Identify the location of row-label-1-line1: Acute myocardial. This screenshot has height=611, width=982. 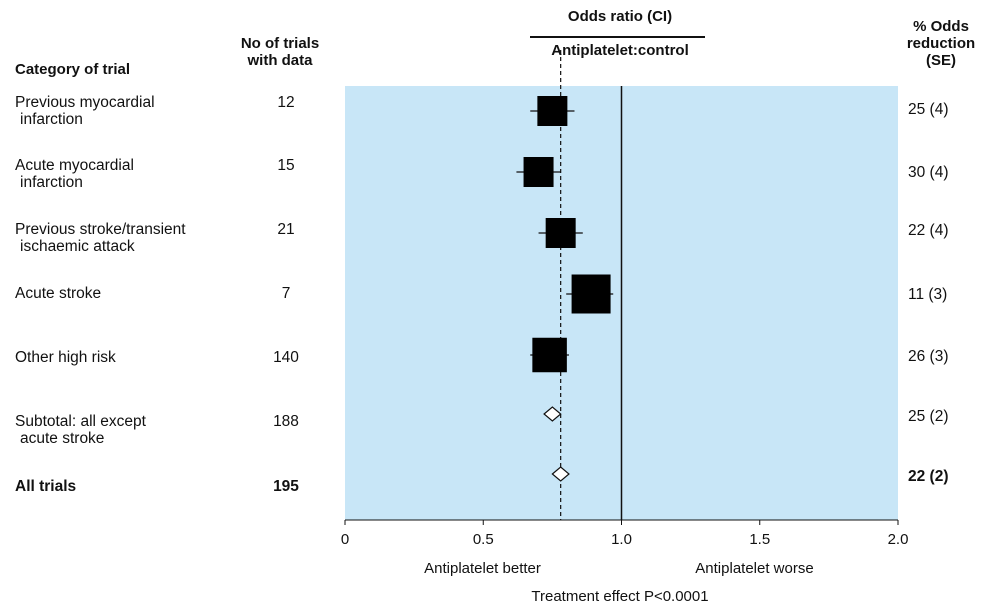
(74, 165).